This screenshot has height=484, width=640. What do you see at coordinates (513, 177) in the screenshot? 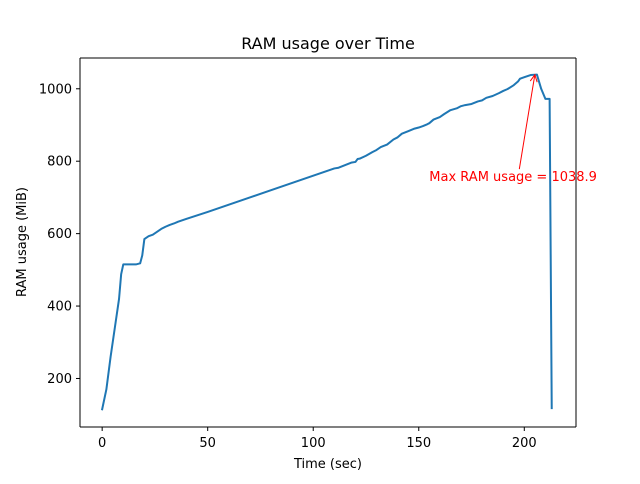
I see `max-ram-annotation: Max RAM usage = 1038.9` at bounding box center [513, 177].